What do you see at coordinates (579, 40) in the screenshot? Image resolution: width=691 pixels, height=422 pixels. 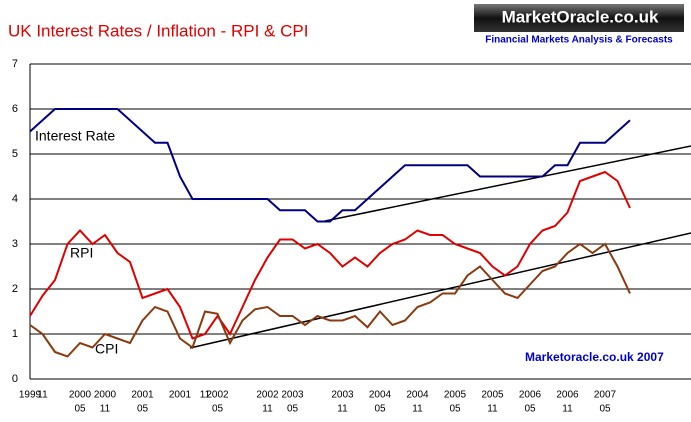 I see `logo-tagline: Financial Markets Analysis & Forecasts` at bounding box center [579, 40].